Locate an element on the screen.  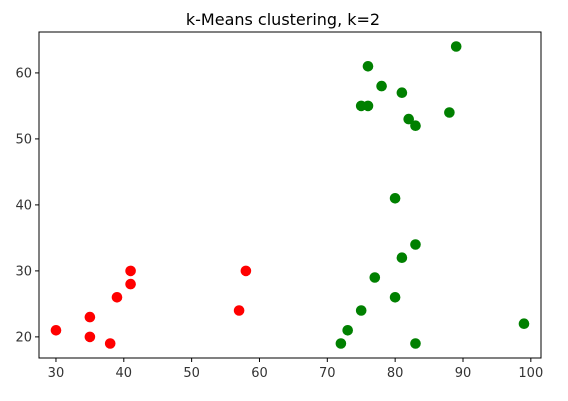
x-tick-label: 80 is located at coordinates (395, 373).